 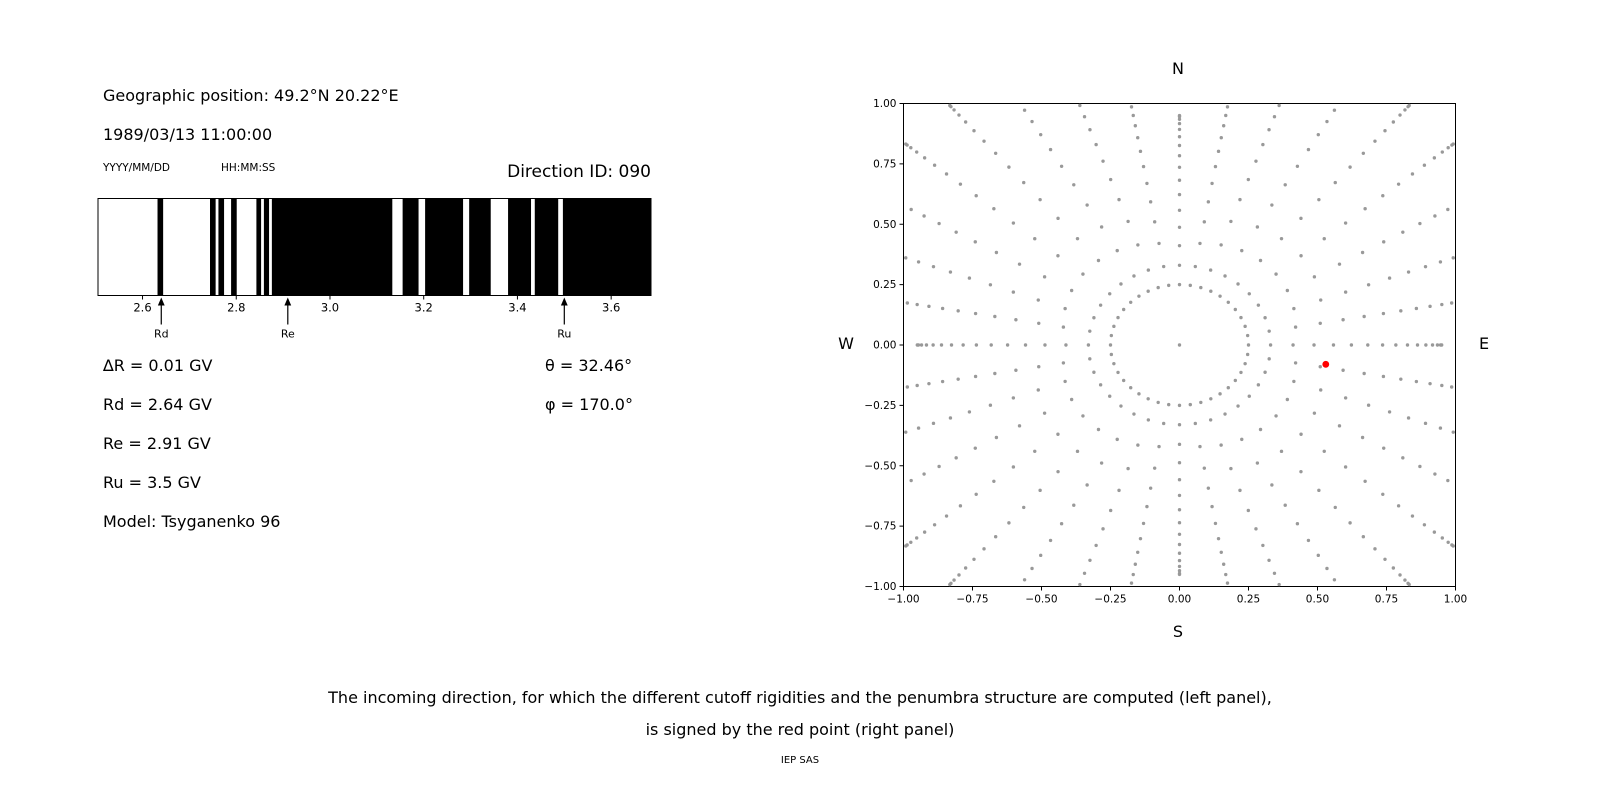 What do you see at coordinates (800, 729) in the screenshot?
I see `caption-line-2: is signed by the red point (right panel)` at bounding box center [800, 729].